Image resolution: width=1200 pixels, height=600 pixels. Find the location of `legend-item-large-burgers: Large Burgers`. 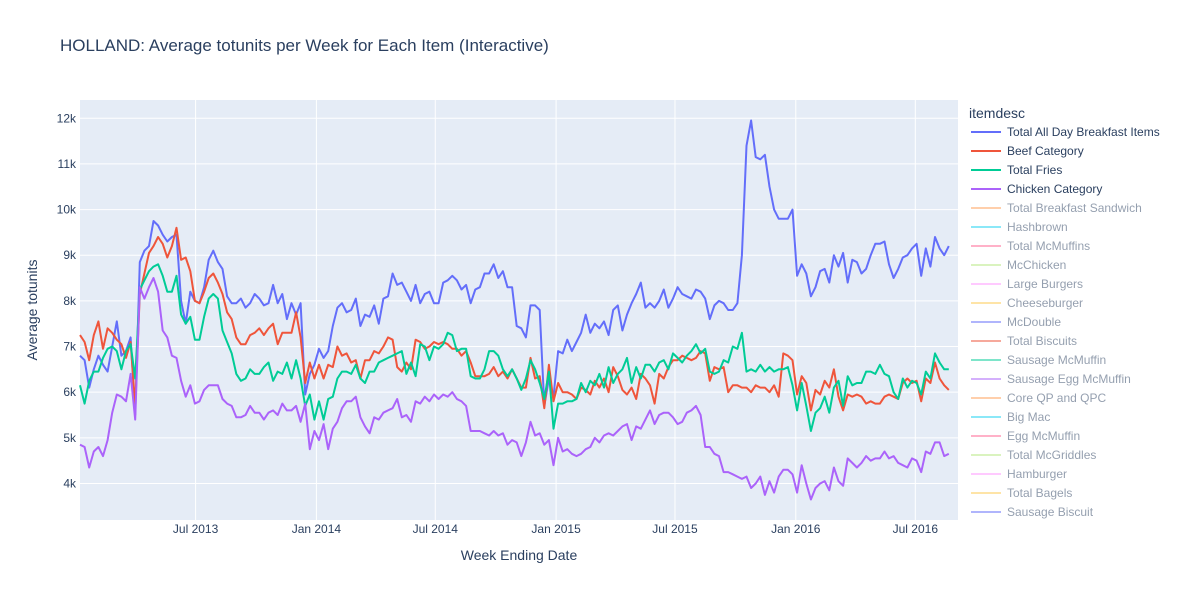

legend-item-large-burgers: Large Burgers is located at coordinates (1027, 284).